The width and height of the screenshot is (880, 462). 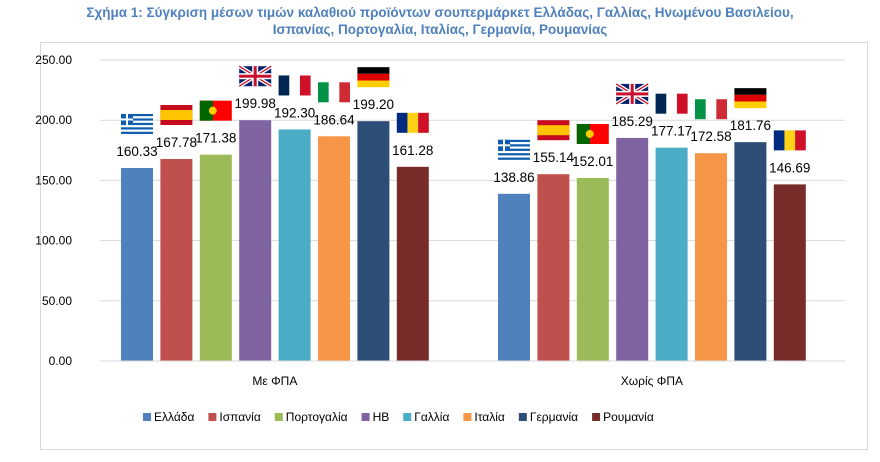 What do you see at coordinates (592, 161) in the screenshot?
I see `data-label: 152.01` at bounding box center [592, 161].